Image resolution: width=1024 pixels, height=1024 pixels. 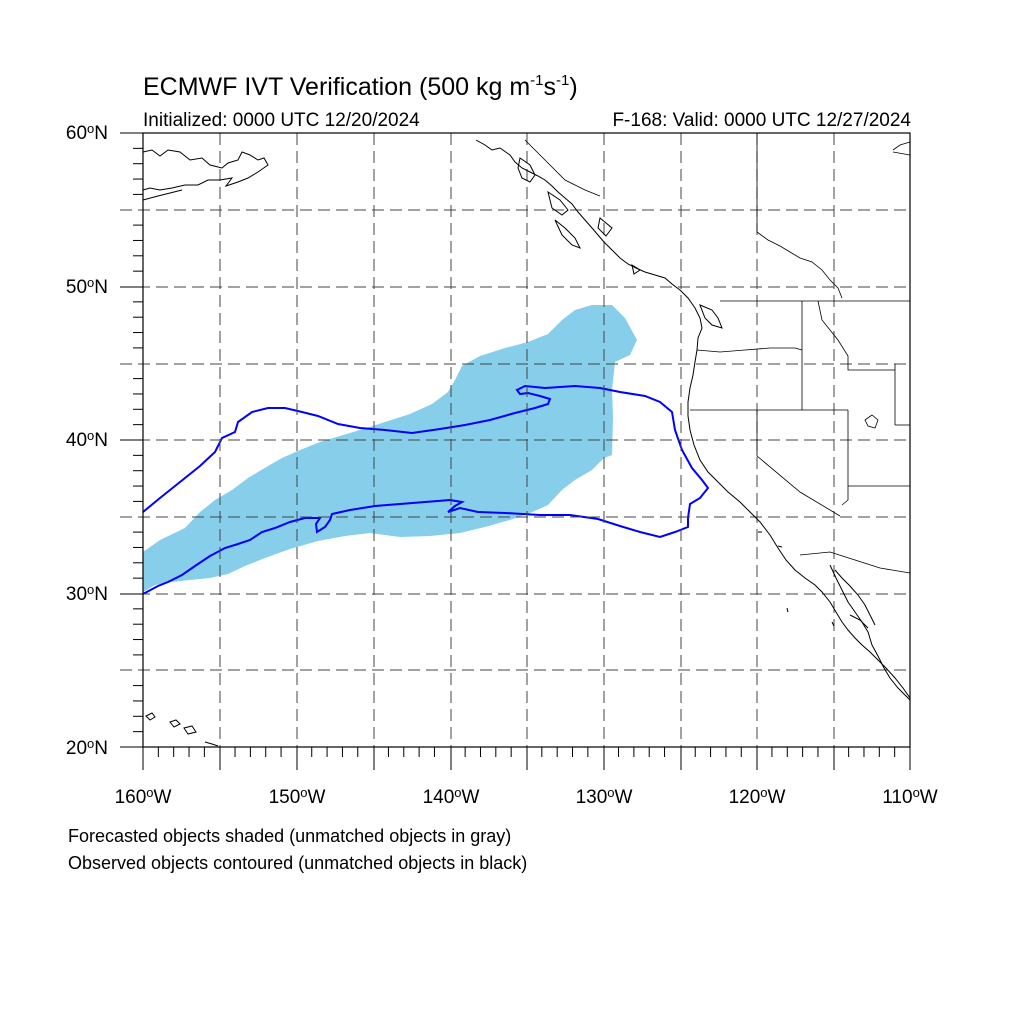 I want to click on lat-label-60: 60oN, so click(x=86, y=132).